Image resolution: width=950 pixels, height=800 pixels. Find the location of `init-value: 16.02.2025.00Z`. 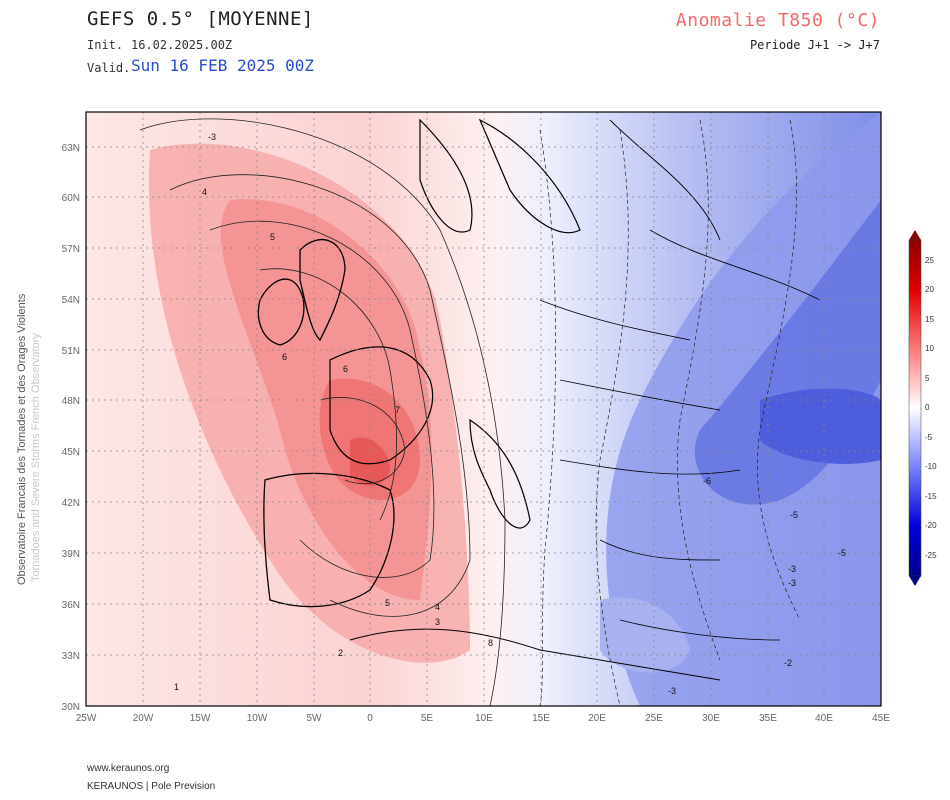

init-value: 16.02.2025.00Z is located at coordinates (182, 45).